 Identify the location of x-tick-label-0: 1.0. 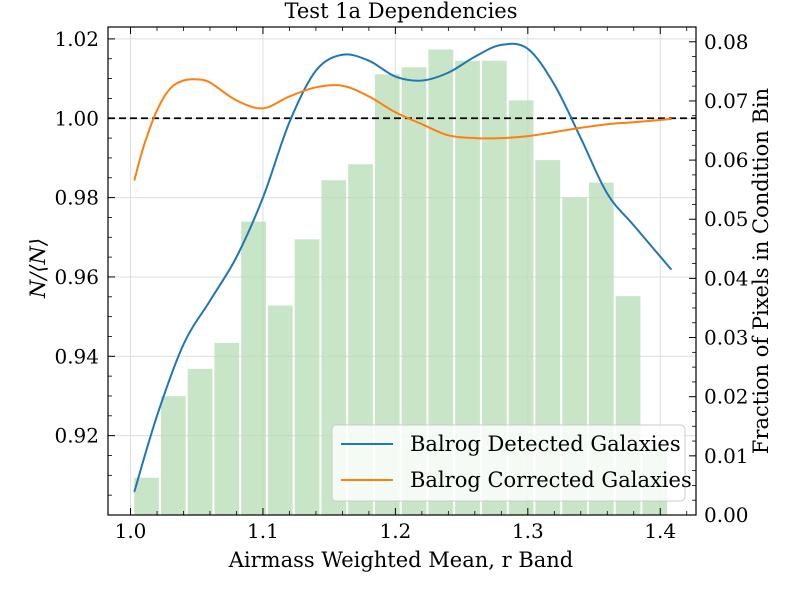
(131, 531).